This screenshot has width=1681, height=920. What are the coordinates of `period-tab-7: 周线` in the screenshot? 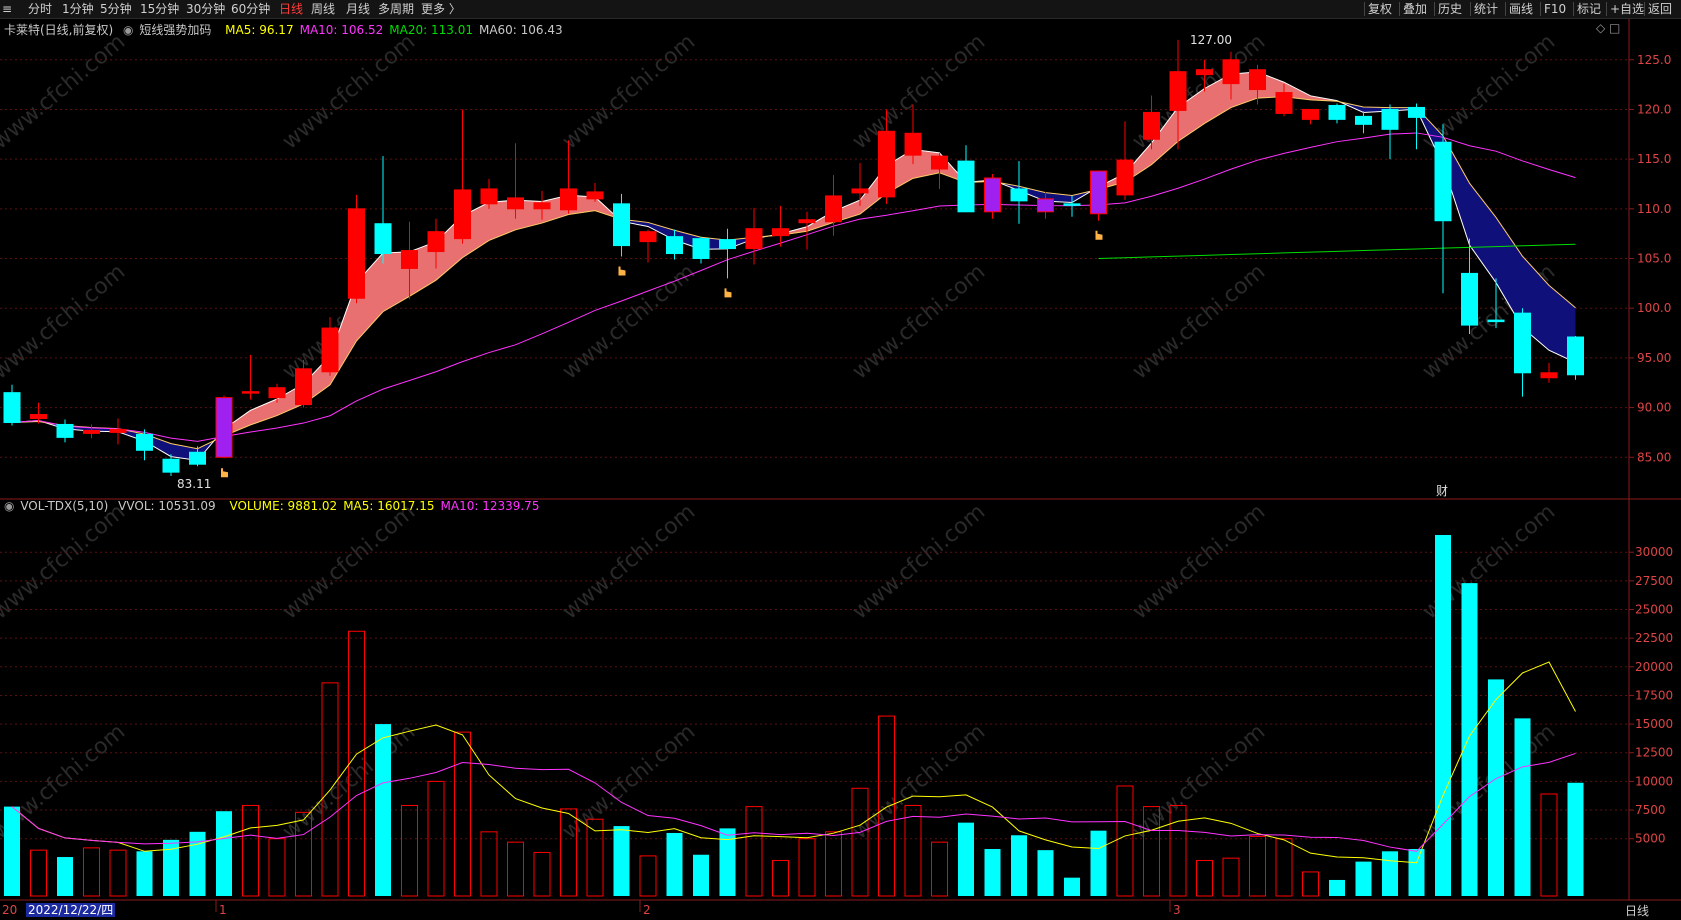 It's located at (323, 9).